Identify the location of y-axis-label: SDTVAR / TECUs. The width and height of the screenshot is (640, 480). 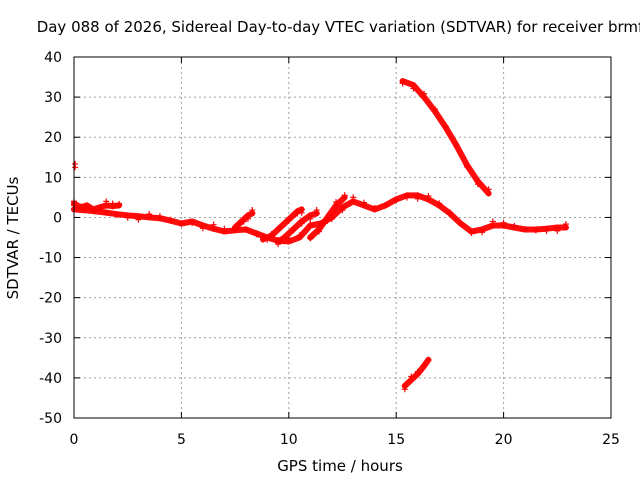
(13, 237).